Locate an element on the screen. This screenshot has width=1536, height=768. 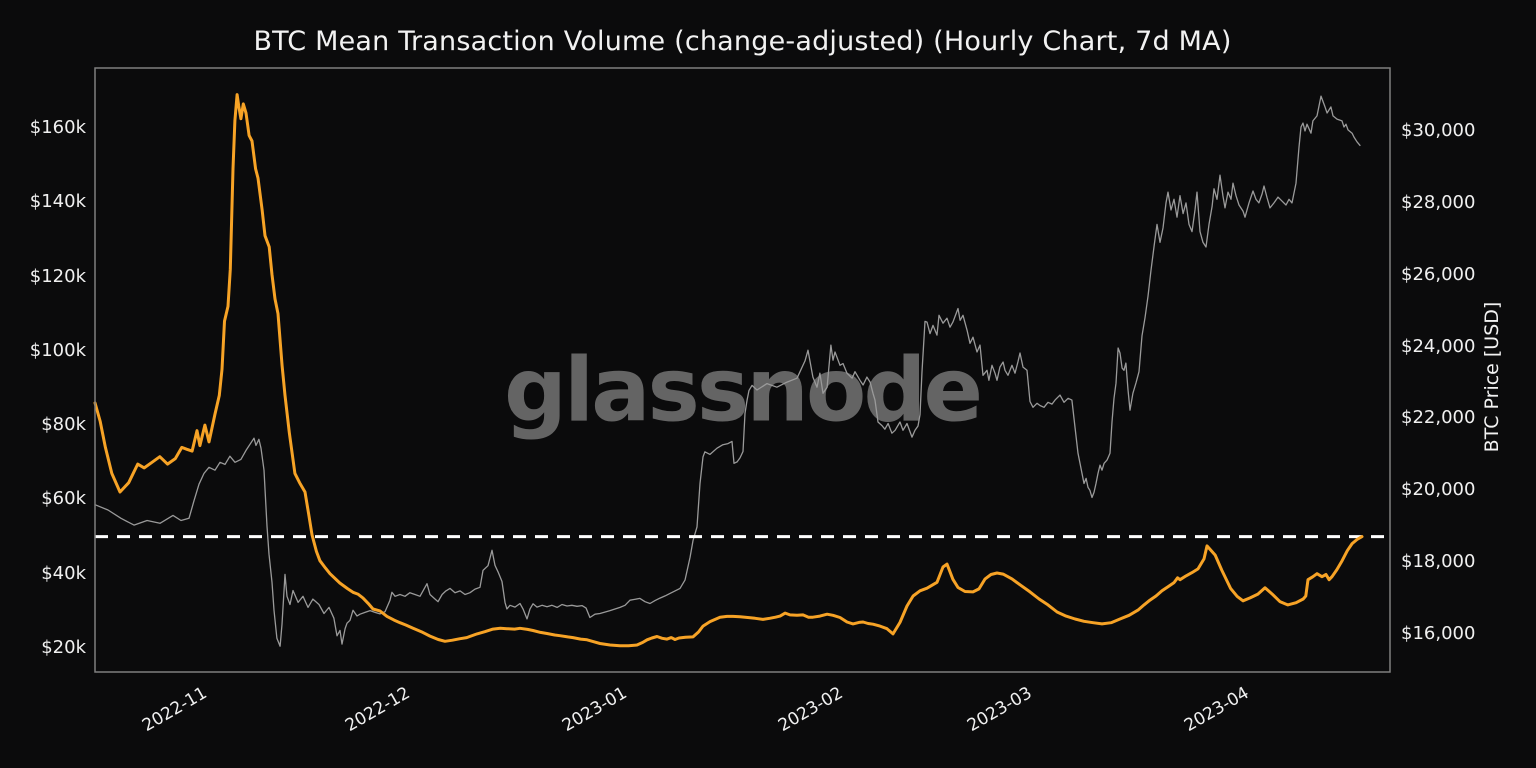
glassnode-watermark: glassnode is located at coordinates (743, 390).